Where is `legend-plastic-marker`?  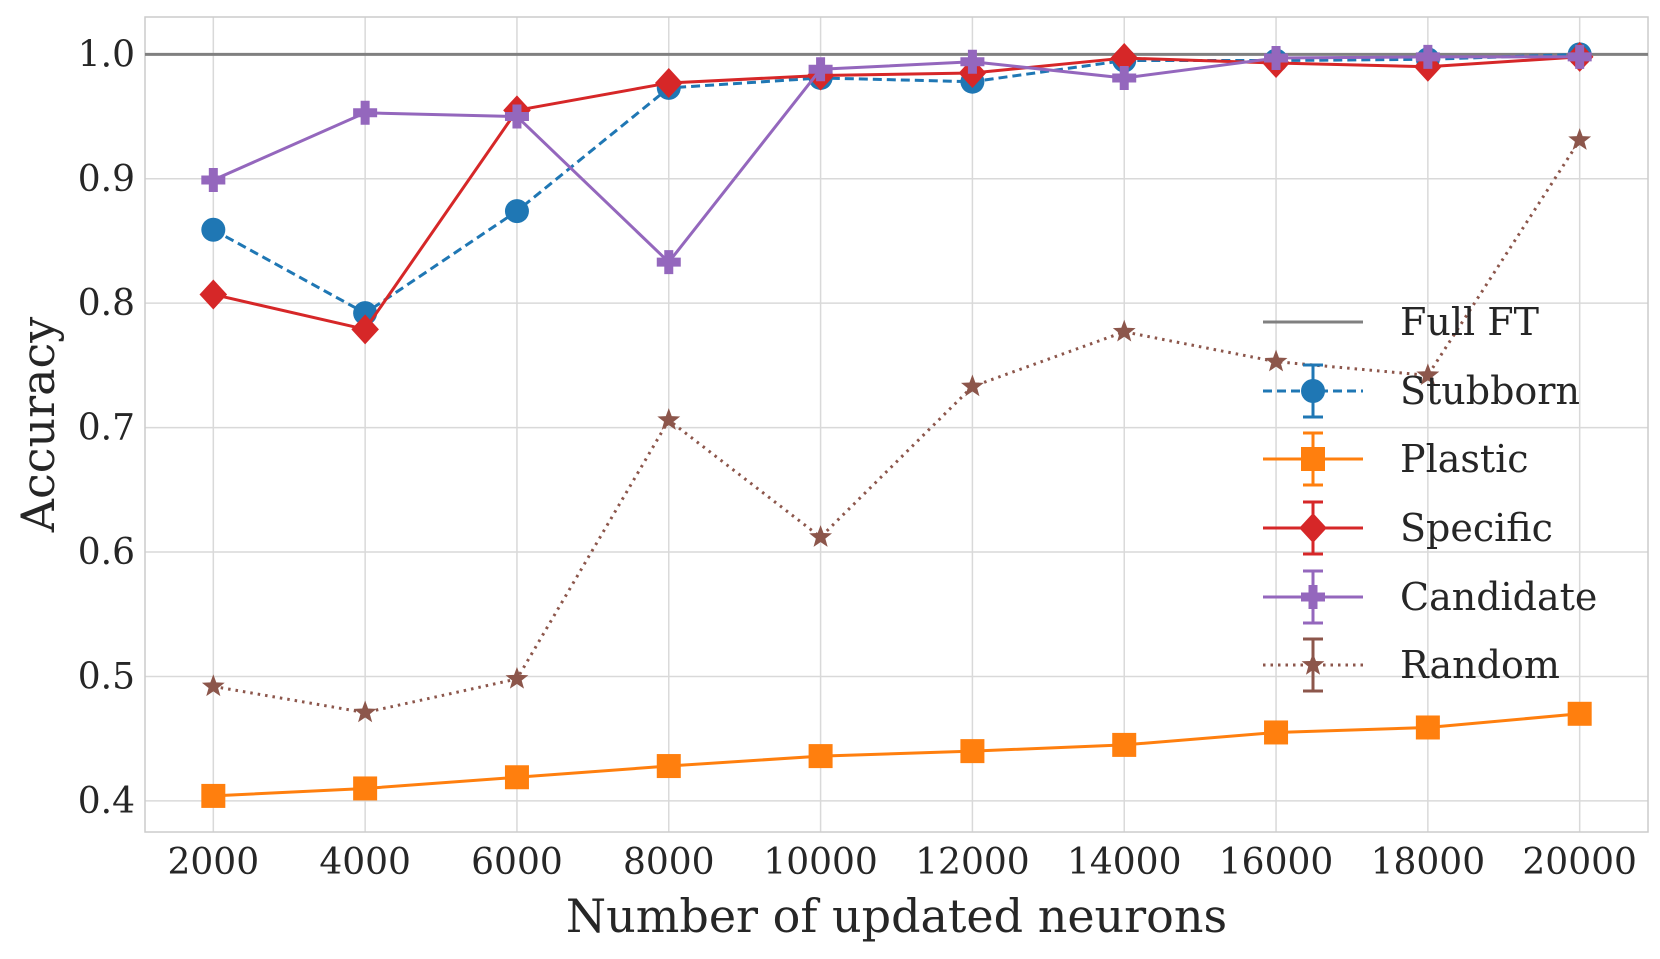
legend-plastic-marker is located at coordinates (1313, 459).